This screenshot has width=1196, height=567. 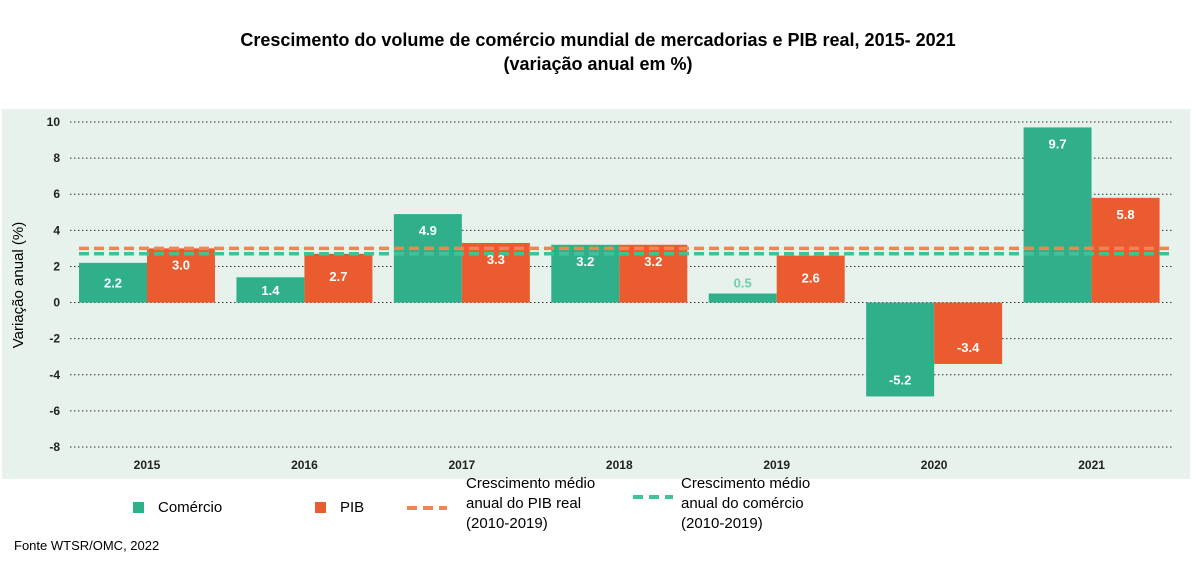 I want to click on data-label: 4.9, so click(x=428, y=230).